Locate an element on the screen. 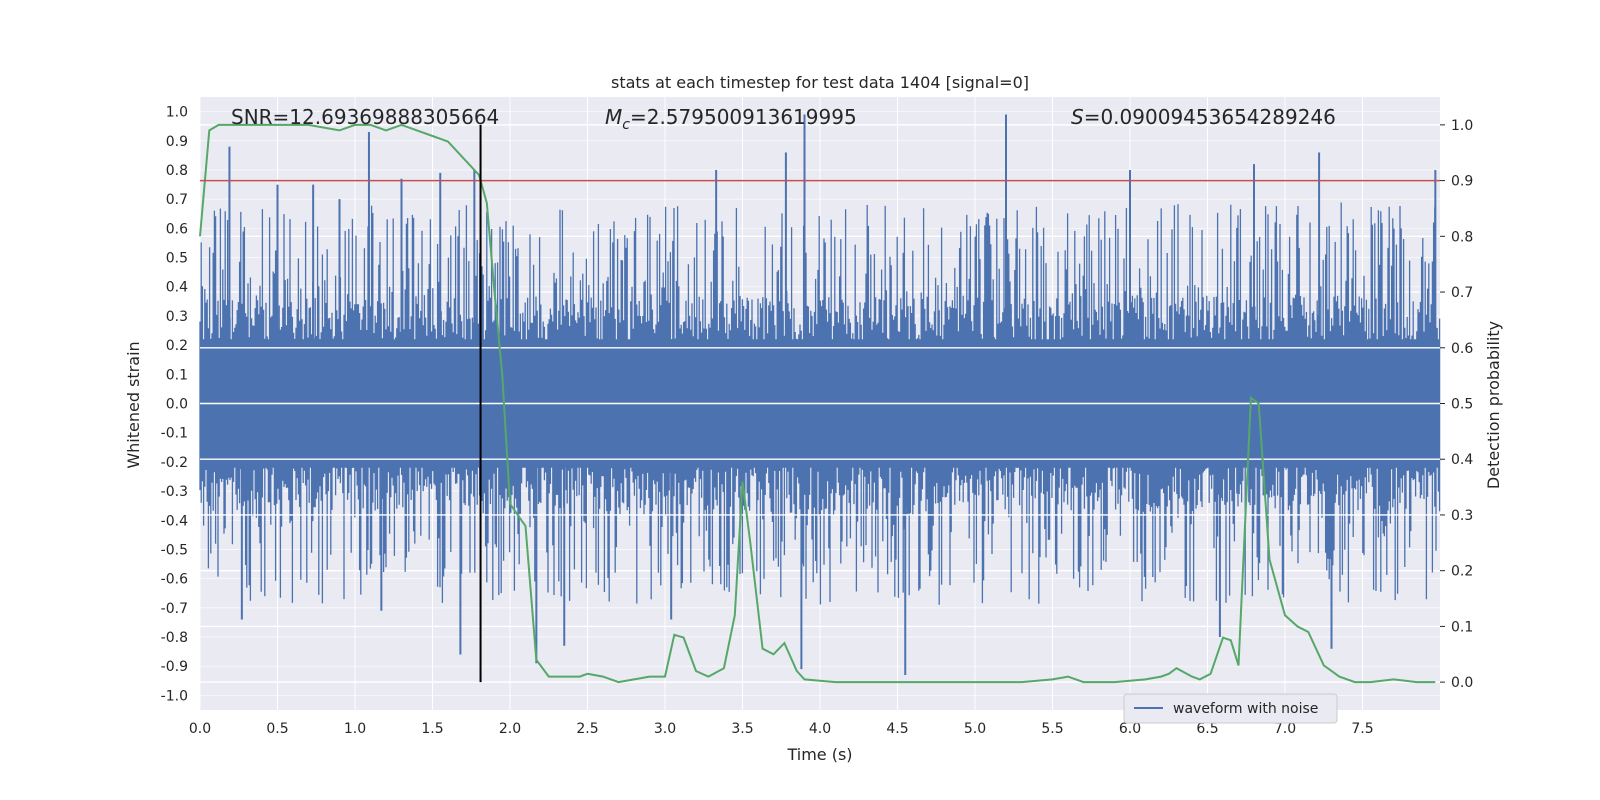 The image size is (1600, 800). snr-annotation: SNR=12.69369888305664 is located at coordinates (365, 117).